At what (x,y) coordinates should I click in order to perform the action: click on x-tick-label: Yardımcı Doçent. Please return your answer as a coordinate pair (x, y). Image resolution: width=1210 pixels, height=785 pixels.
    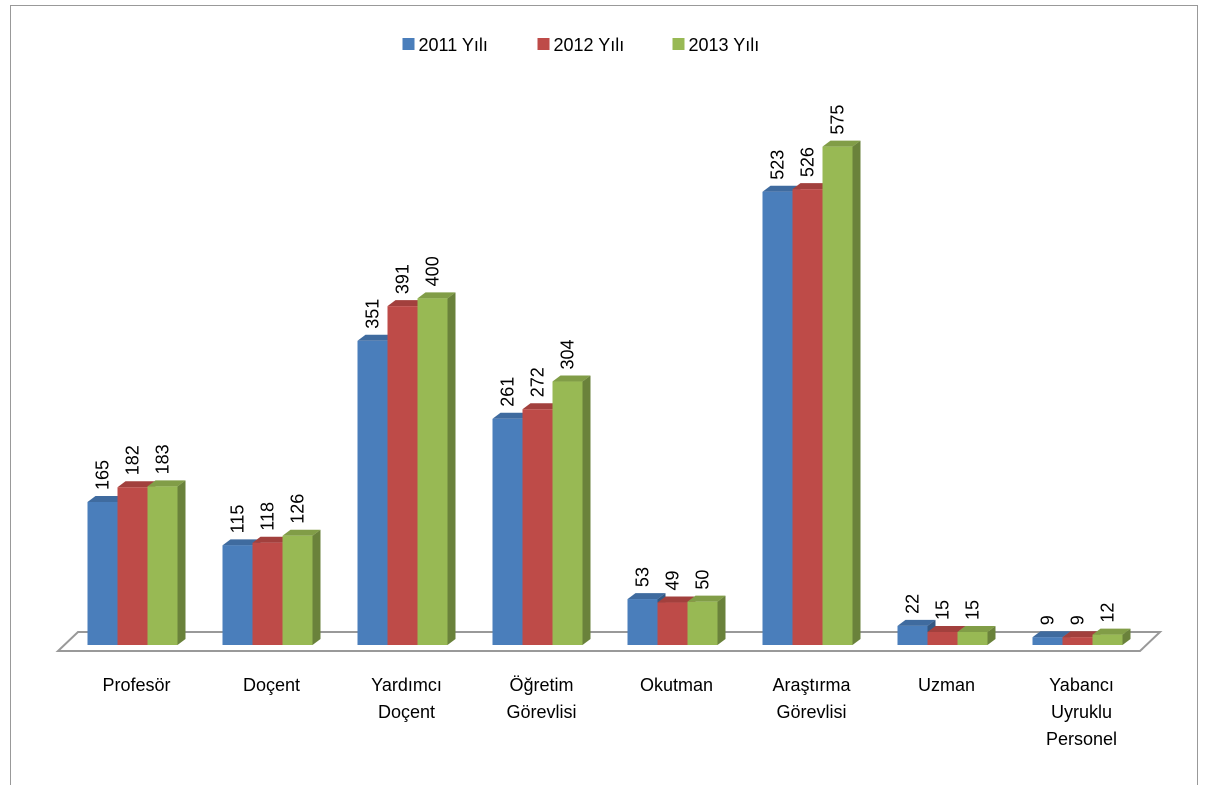
    Looking at the image, I should click on (406, 698).